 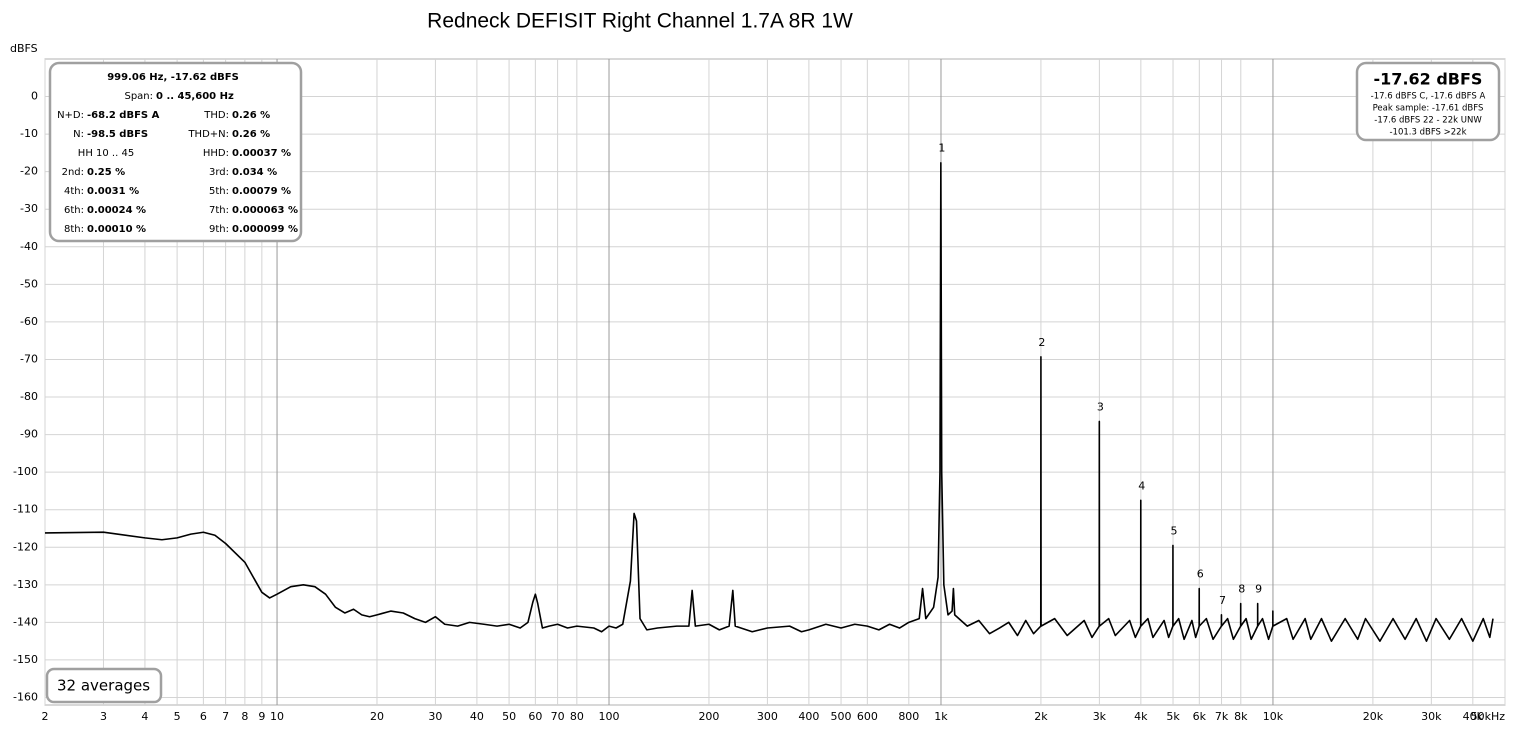 I want to click on y-tick-label: -50, so click(x=29, y=283).